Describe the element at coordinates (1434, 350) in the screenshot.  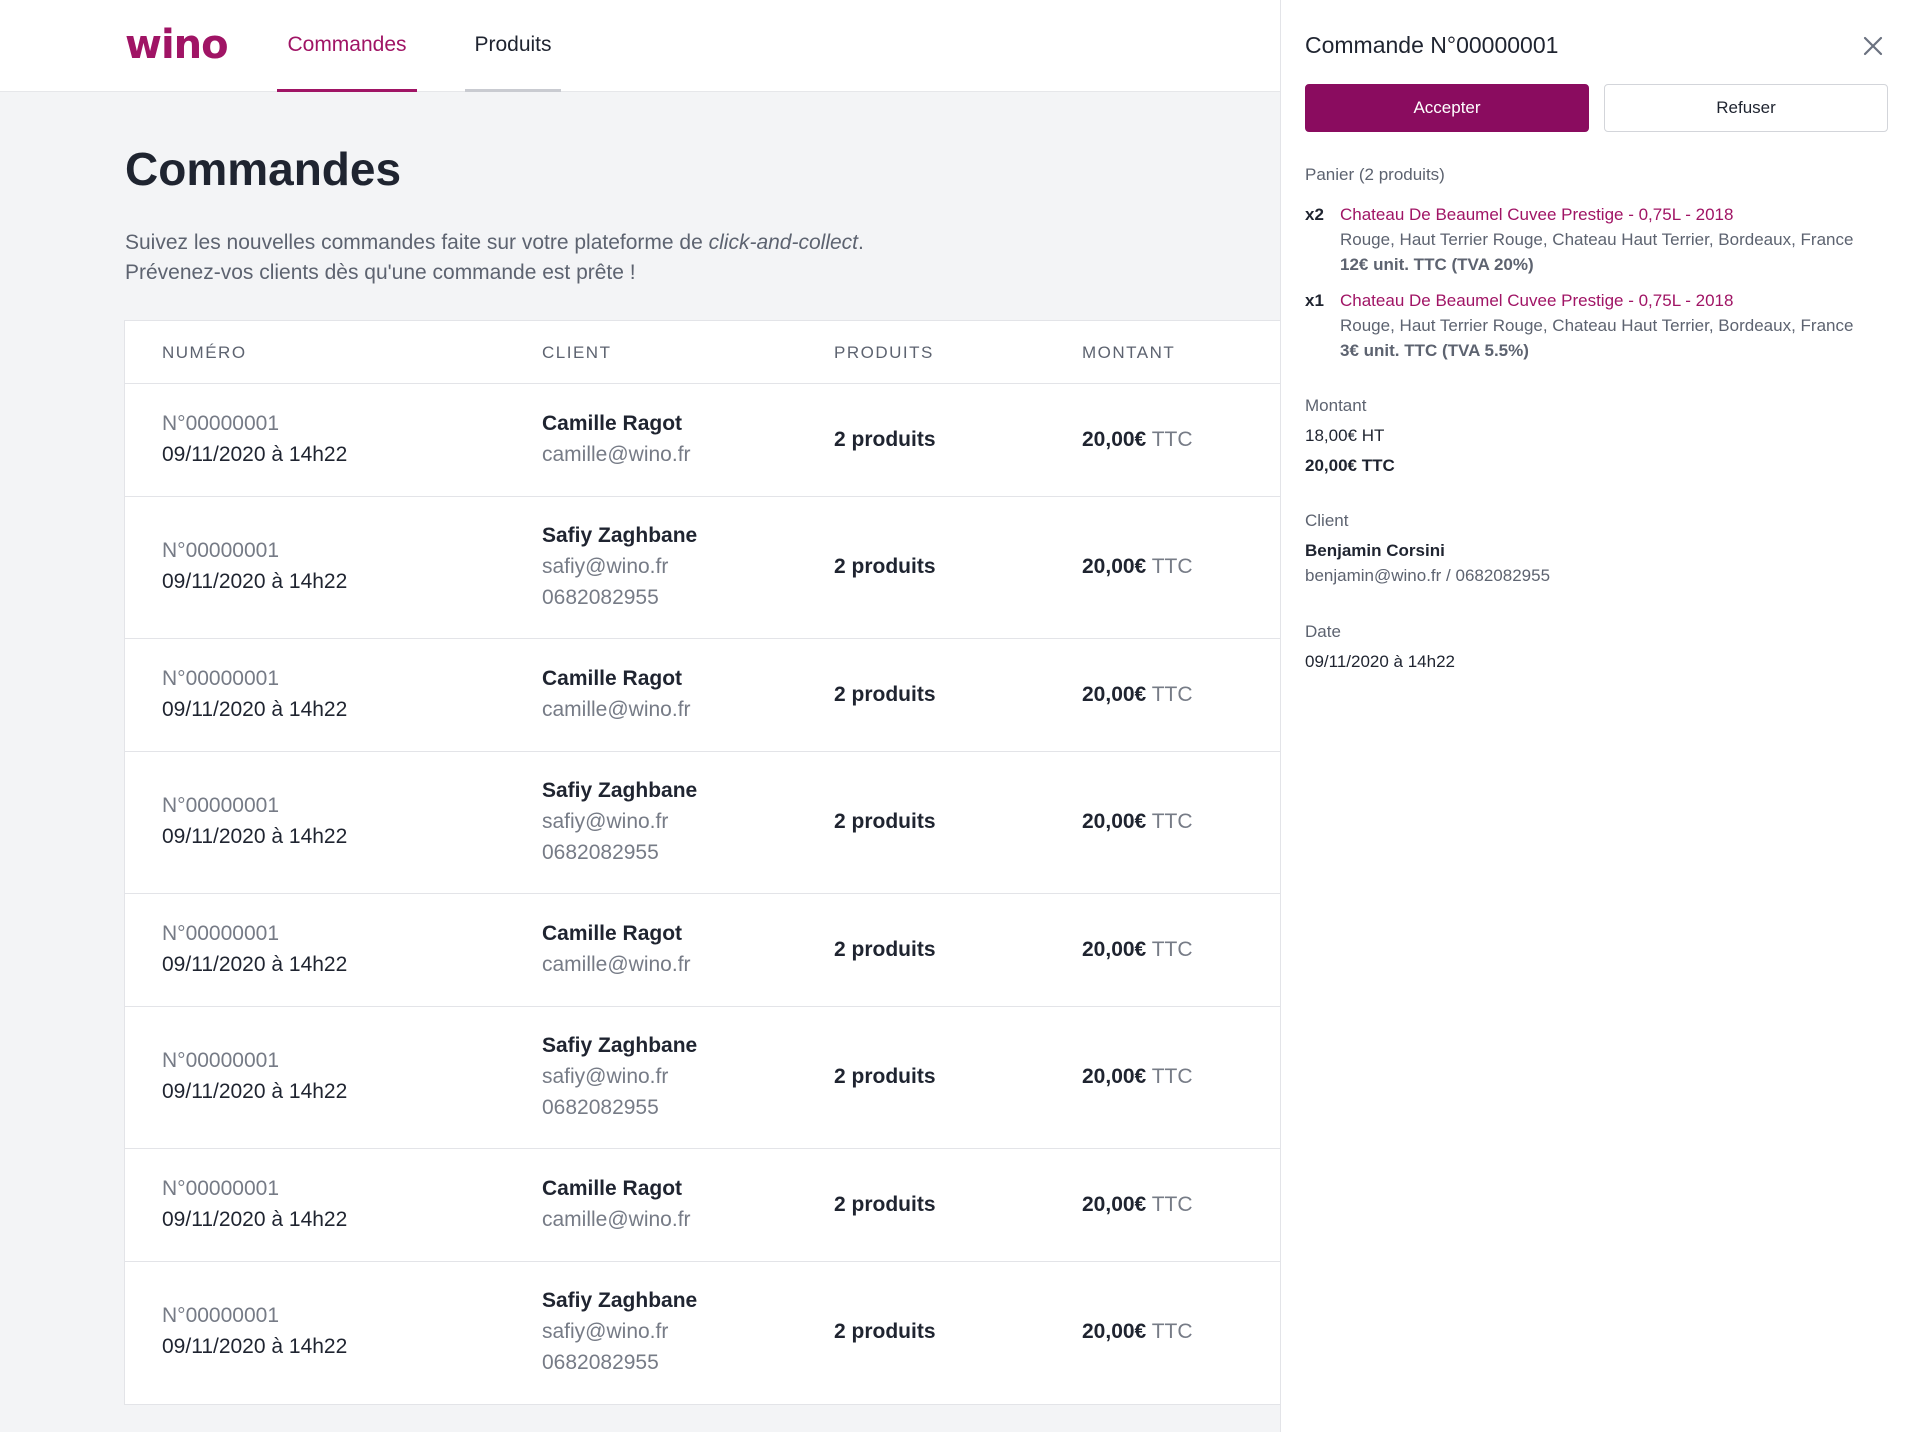
I see `cart-item-price: 3€ unit. TTC (TVA 5.5%)` at that location.